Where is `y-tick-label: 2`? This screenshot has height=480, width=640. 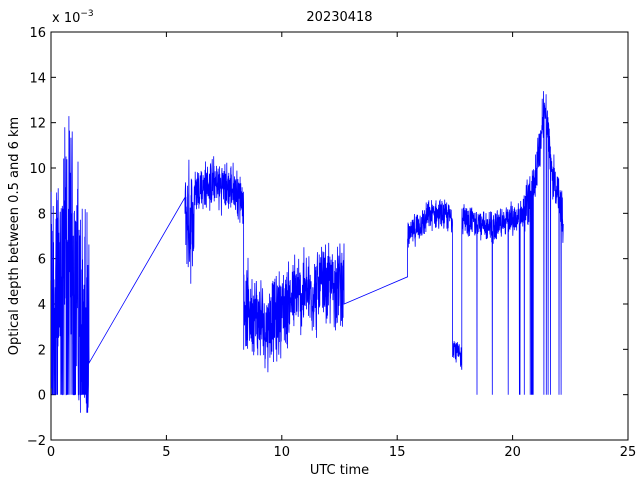
y-tick-label: 2 is located at coordinates (42, 350).